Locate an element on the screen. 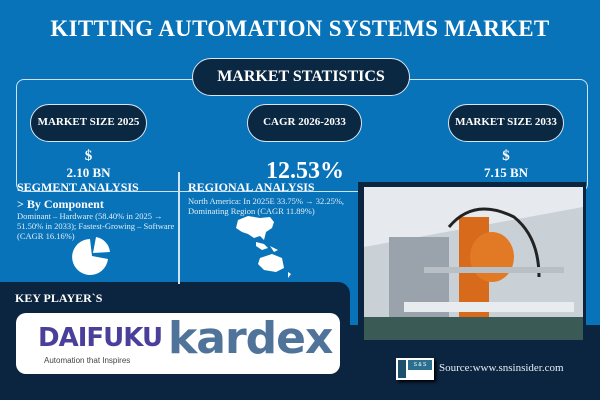  page-title: KITTING AUTOMATION SYSTEMS MARKET is located at coordinates (300, 28).